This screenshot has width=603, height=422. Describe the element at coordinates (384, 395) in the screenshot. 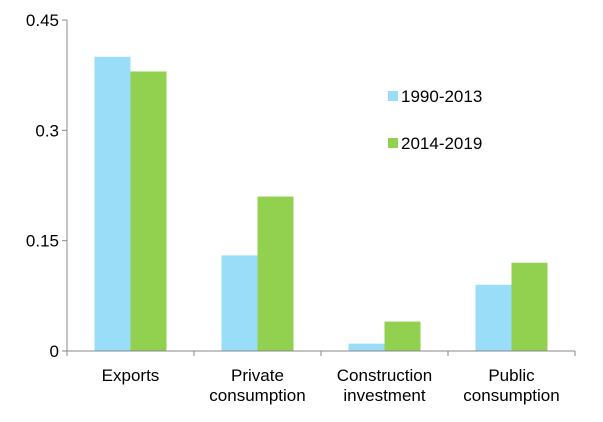

I see `x-tick-label: investment` at that location.